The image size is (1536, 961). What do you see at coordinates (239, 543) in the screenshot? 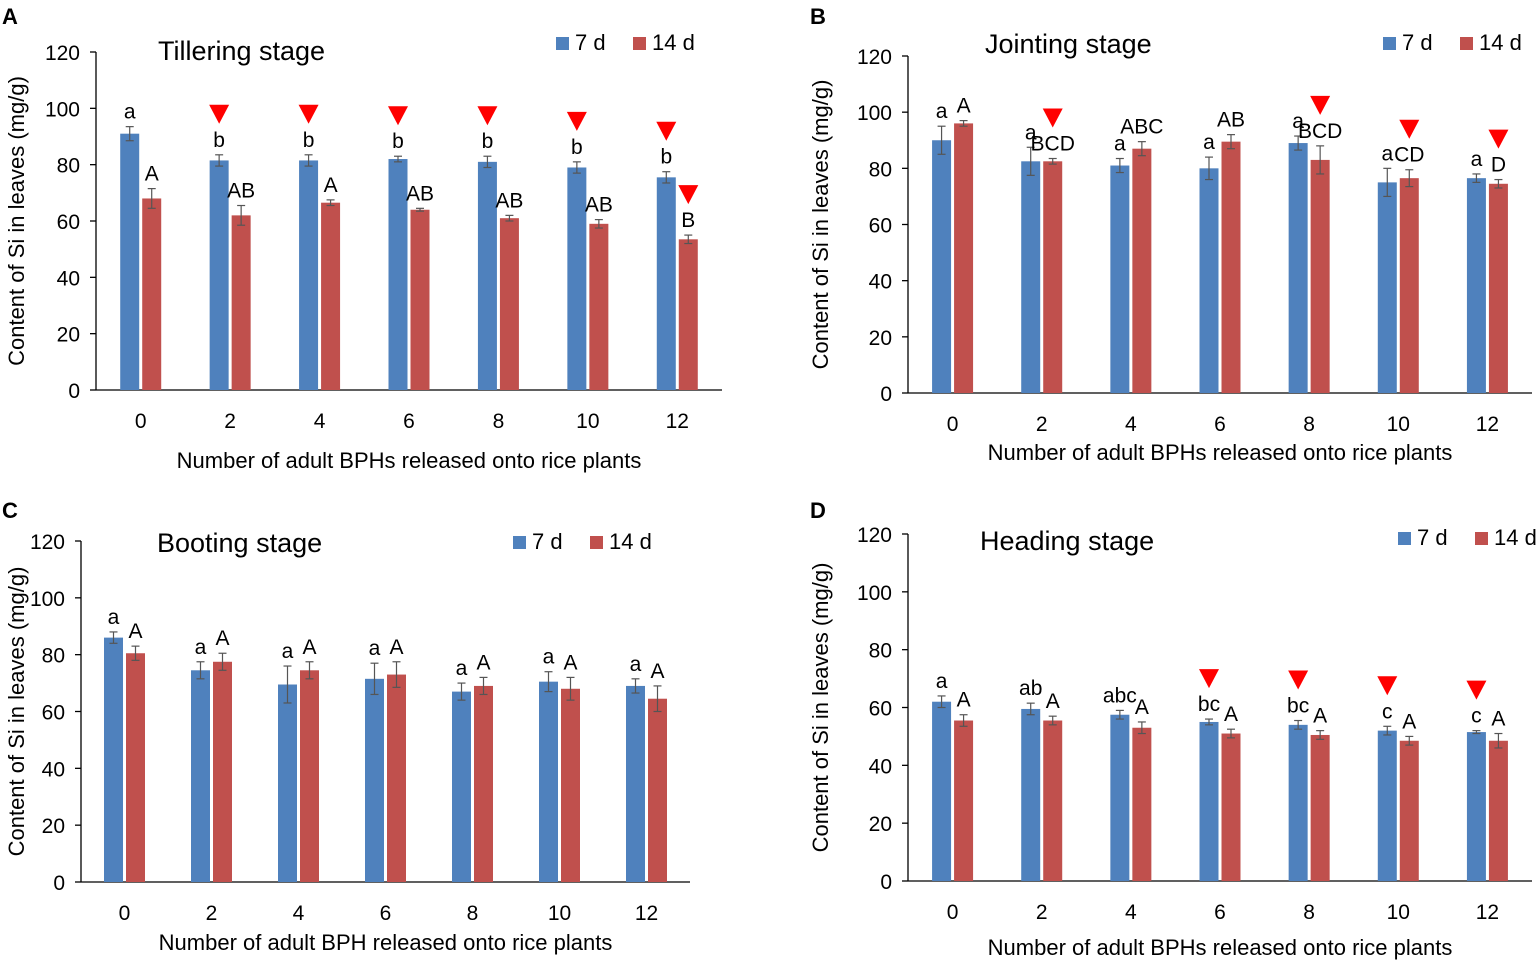
I see `chart-title: Booting stage` at bounding box center [239, 543].